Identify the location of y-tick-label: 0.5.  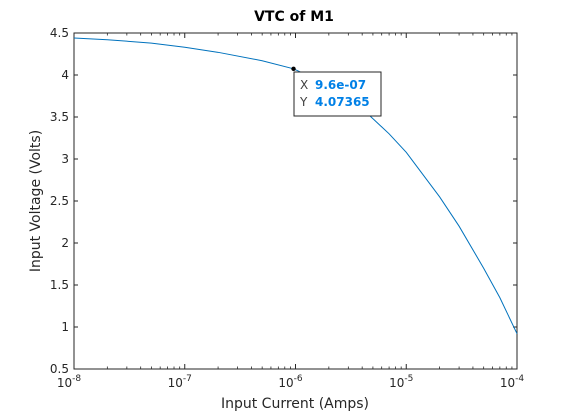
(59, 369).